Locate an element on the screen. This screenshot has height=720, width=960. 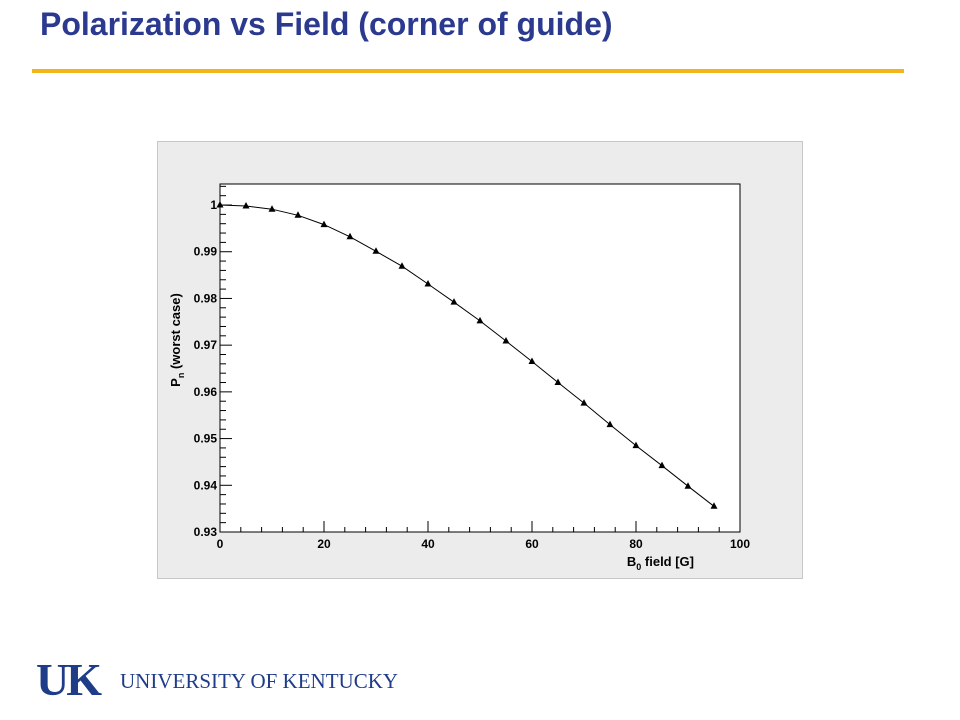
university-name: UNIVERSITY OF KENTUCKY is located at coordinates (259, 681).